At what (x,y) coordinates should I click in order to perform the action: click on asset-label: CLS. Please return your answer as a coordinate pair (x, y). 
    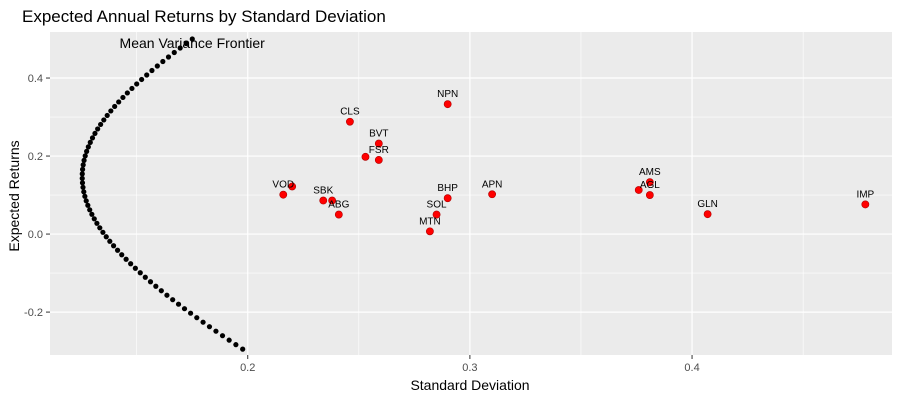
    Looking at the image, I should click on (350, 112).